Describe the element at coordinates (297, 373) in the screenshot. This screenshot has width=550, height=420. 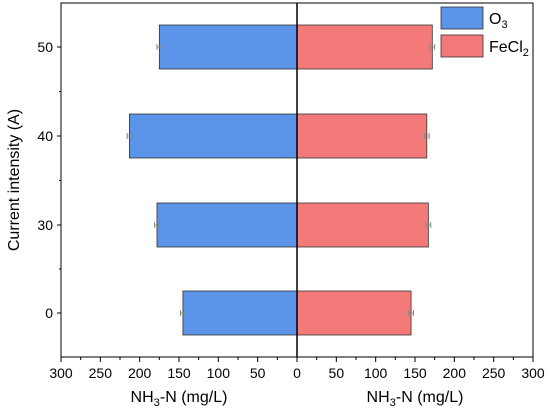
I see `x-tick-label: 0` at that location.